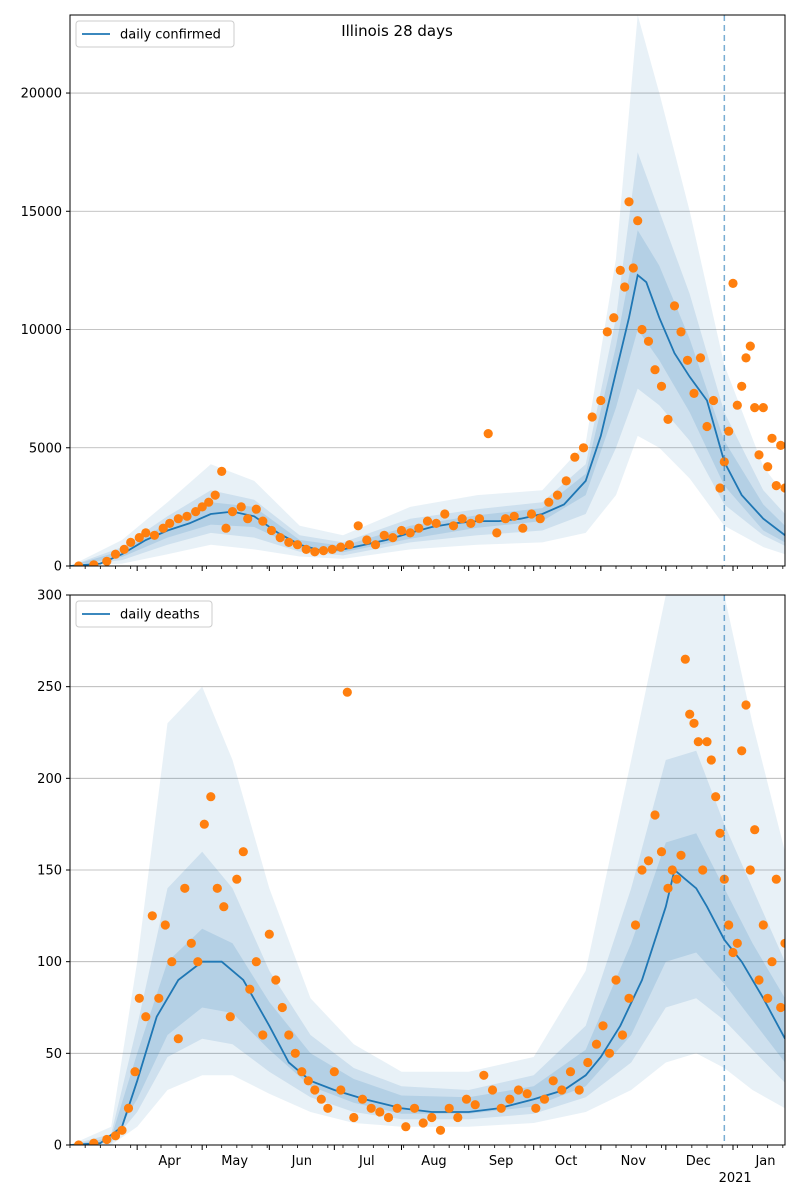 This screenshot has height=1200, width=800. I want to click on y-tick-label: 300, so click(49, 596).